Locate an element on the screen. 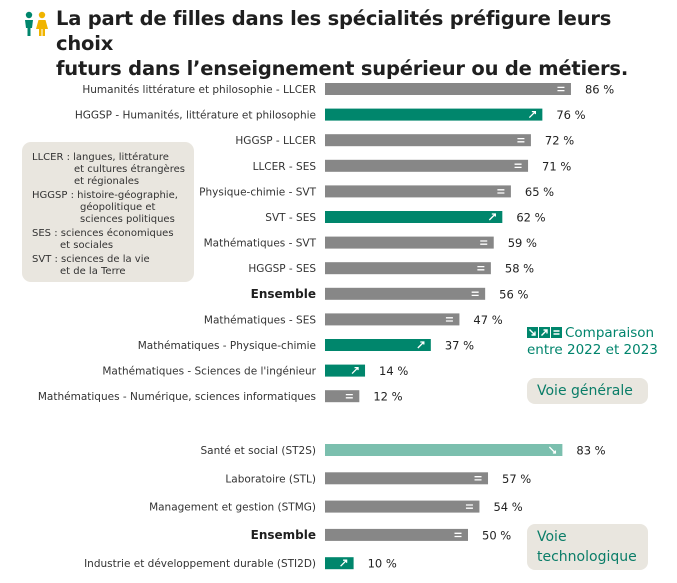 The height and width of the screenshot is (583, 677). value-label: 54 % is located at coordinates (507, 507).